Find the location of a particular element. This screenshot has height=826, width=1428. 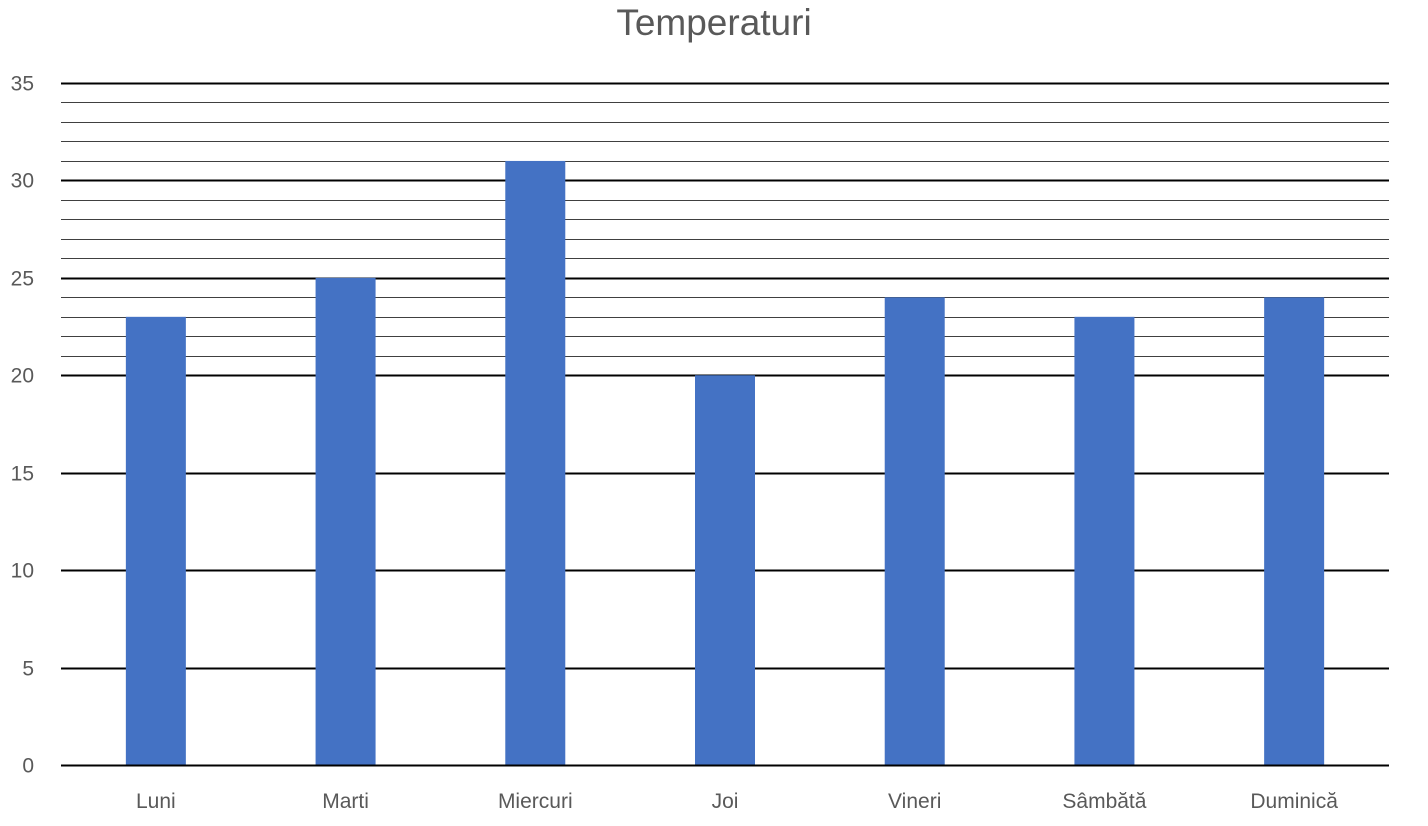

y-tick-label: 30 is located at coordinates (22, 181).